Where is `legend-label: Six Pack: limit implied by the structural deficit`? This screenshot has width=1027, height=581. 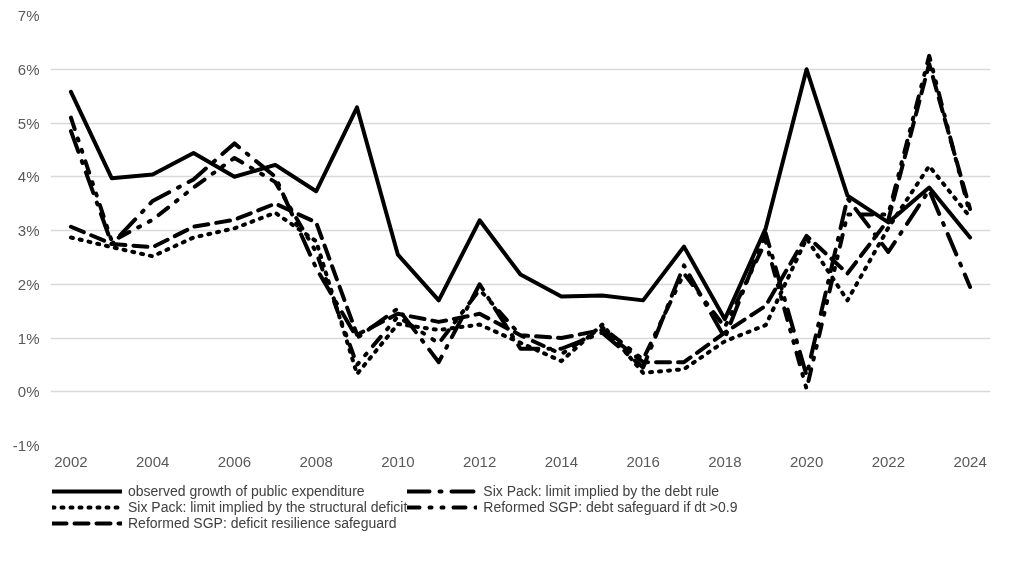 legend-label: Six Pack: limit implied by the structural deficit is located at coordinates (268, 507).